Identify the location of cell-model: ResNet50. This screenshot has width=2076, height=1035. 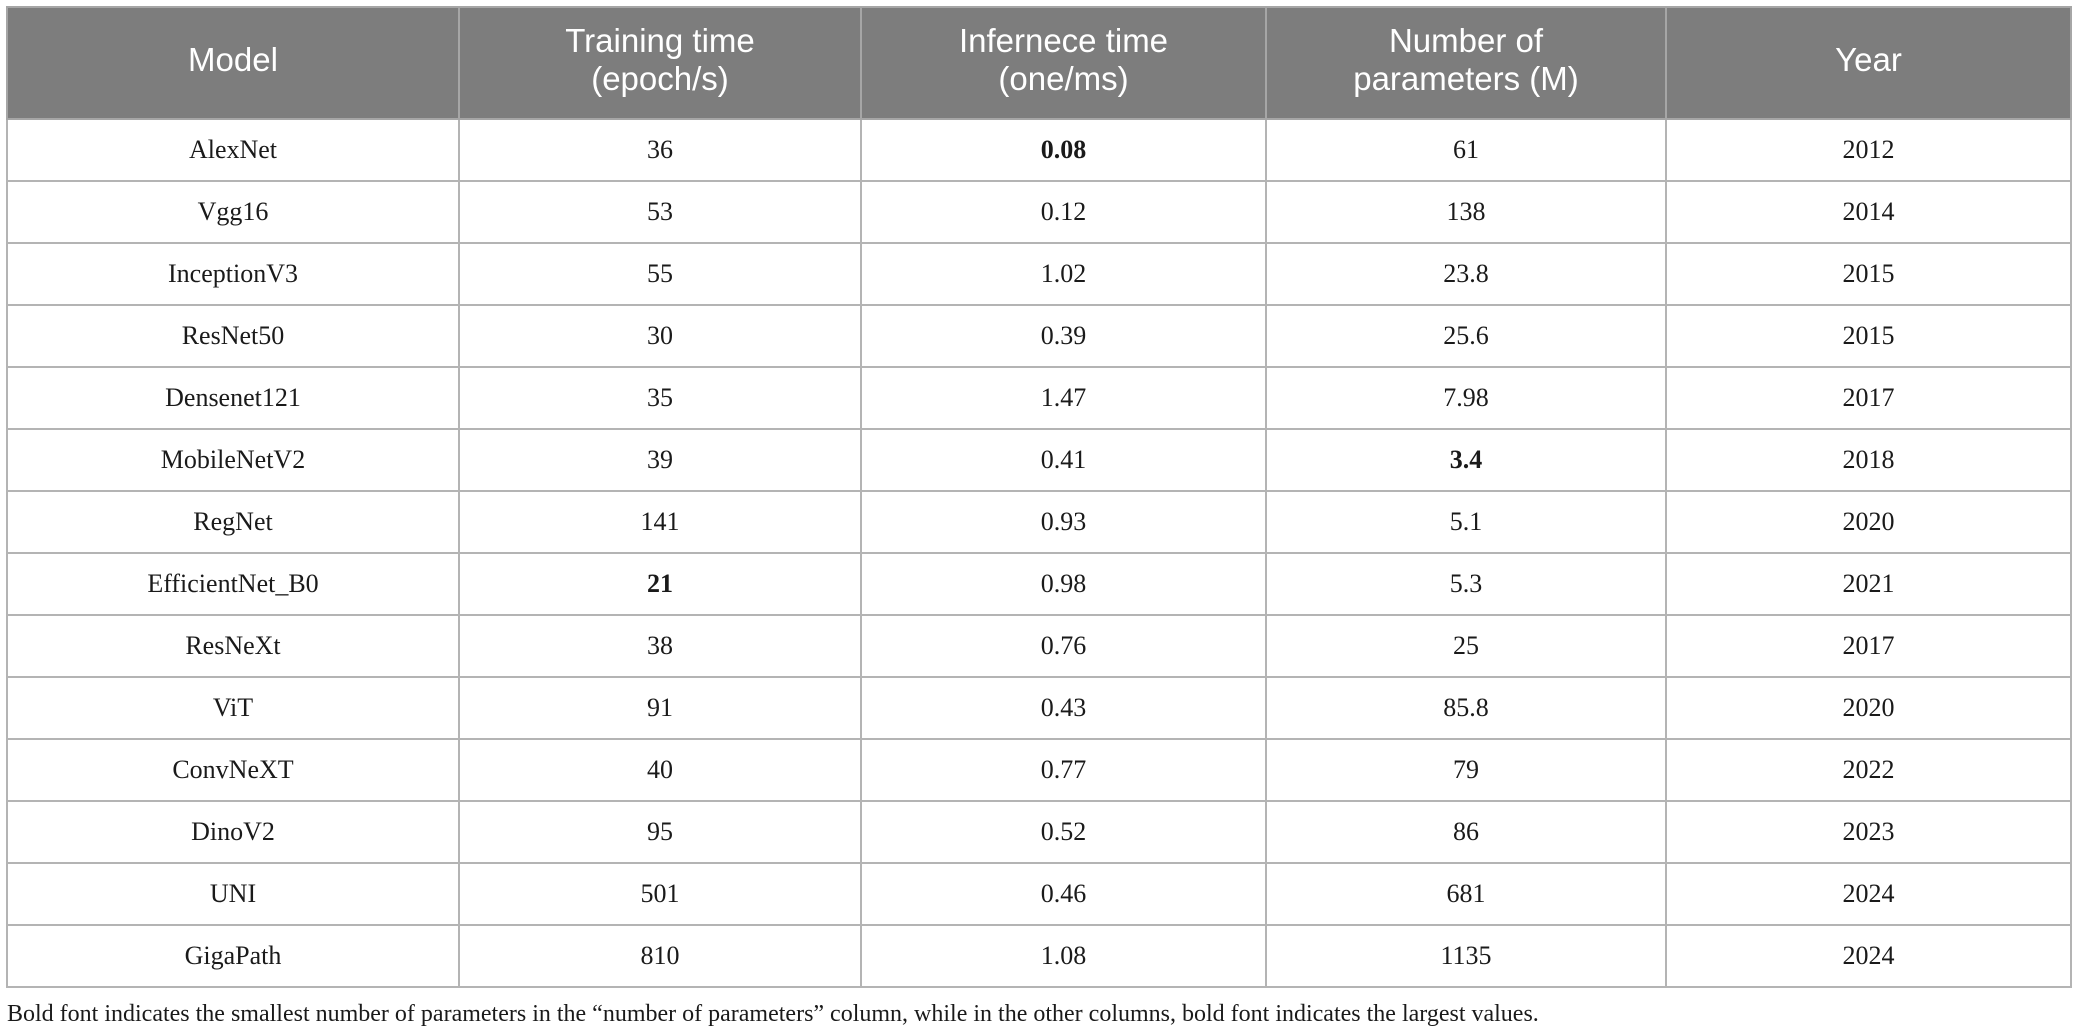
(233, 336).